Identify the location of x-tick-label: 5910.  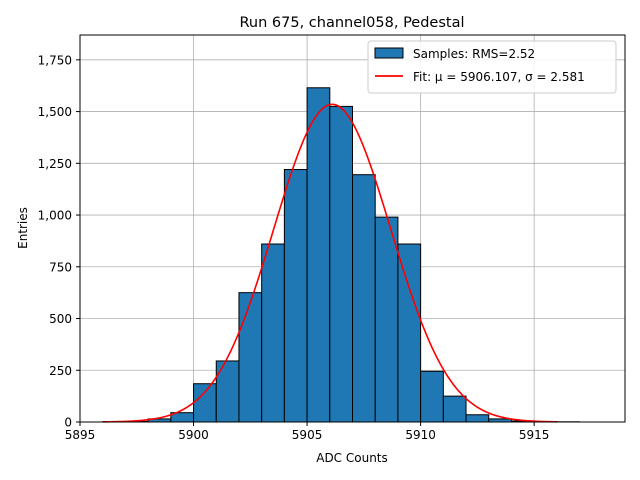
(420, 435).